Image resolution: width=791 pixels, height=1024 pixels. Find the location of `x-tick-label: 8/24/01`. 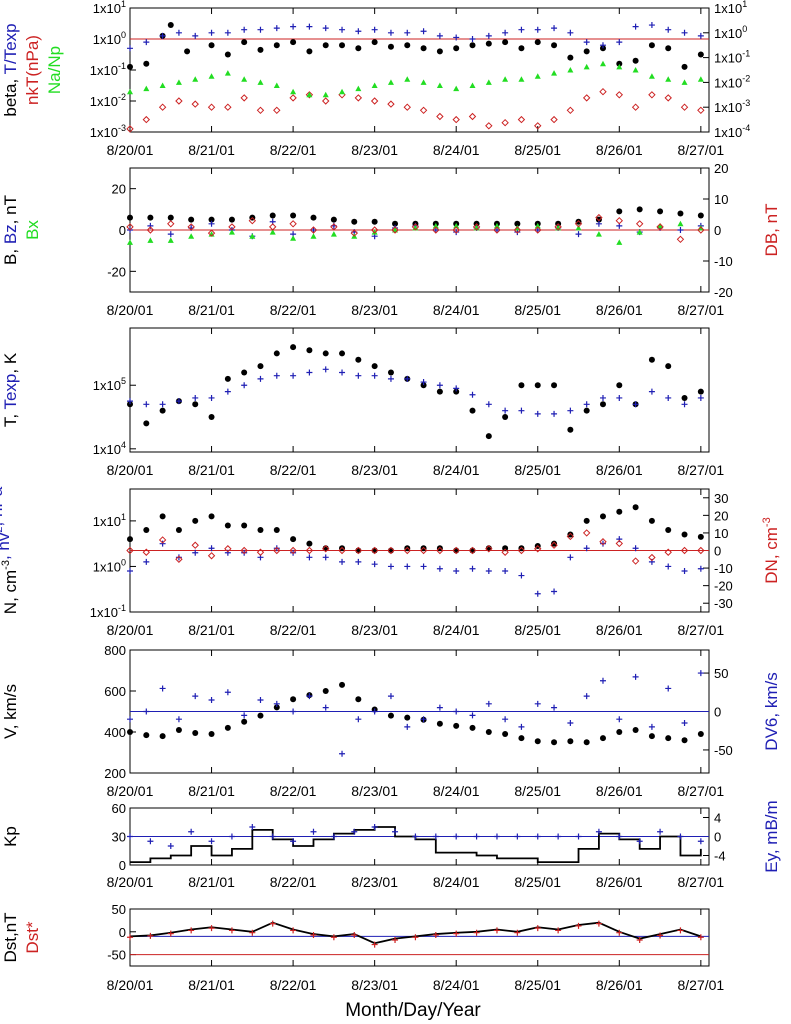

x-tick-label: 8/24/01 is located at coordinates (456, 150).